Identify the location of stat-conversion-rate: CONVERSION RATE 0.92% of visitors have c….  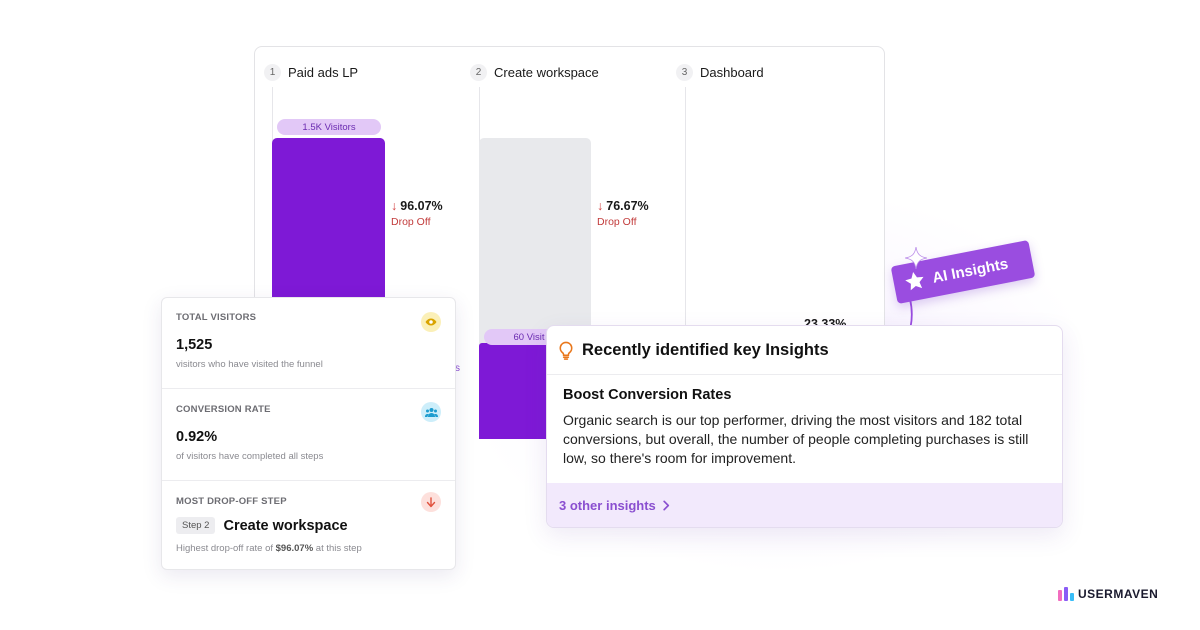
(308, 432).